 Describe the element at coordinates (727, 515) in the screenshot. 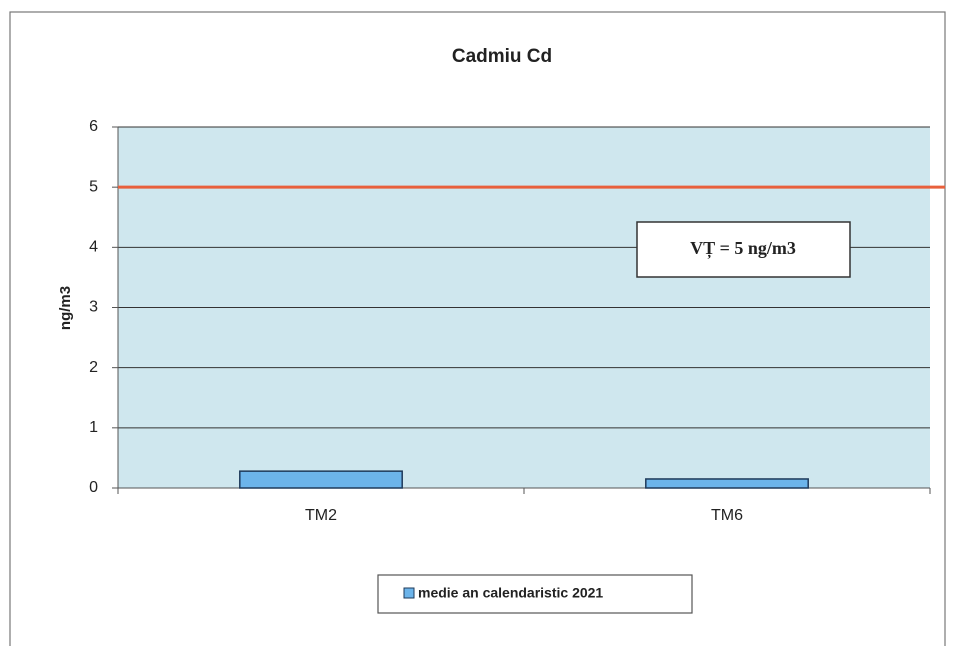

I see `x-tick-label: TM6` at that location.